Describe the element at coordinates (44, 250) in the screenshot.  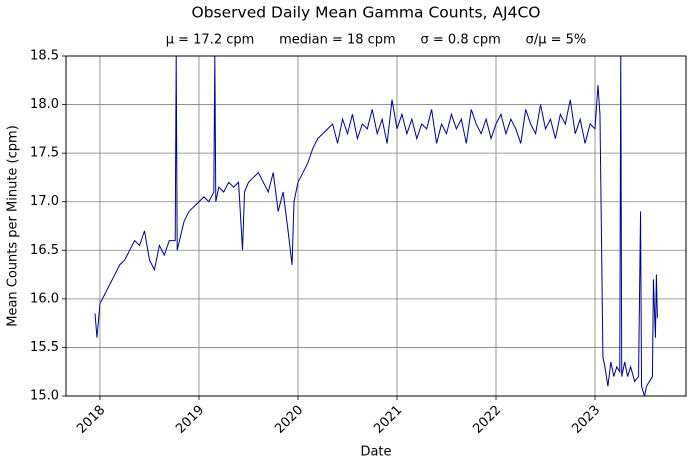
I see `y-tick-label: 16.5` at that location.